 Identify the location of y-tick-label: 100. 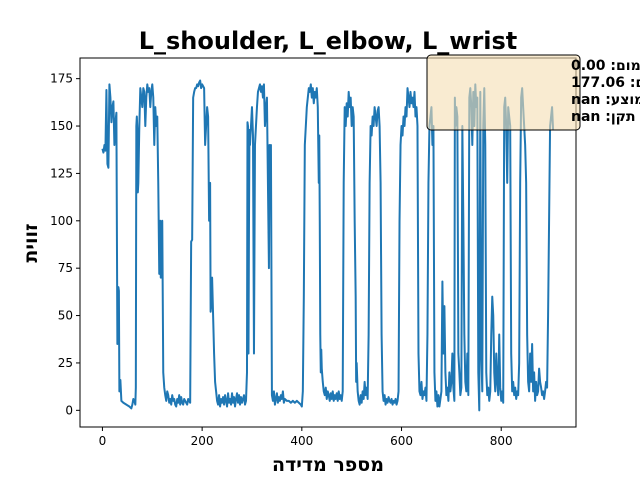
(61, 221).